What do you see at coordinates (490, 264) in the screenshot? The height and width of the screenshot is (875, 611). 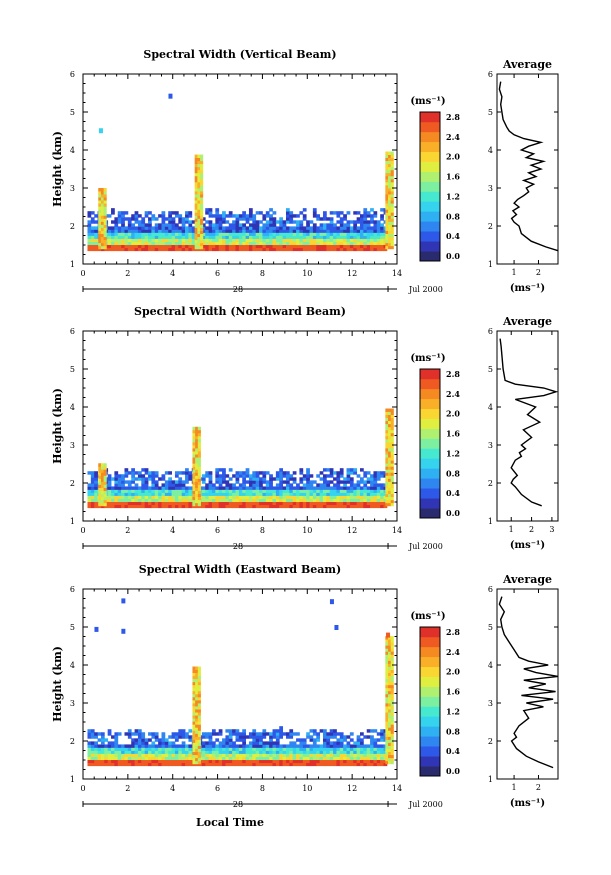 I see `profile-y-tick-label: 1` at bounding box center [490, 264].